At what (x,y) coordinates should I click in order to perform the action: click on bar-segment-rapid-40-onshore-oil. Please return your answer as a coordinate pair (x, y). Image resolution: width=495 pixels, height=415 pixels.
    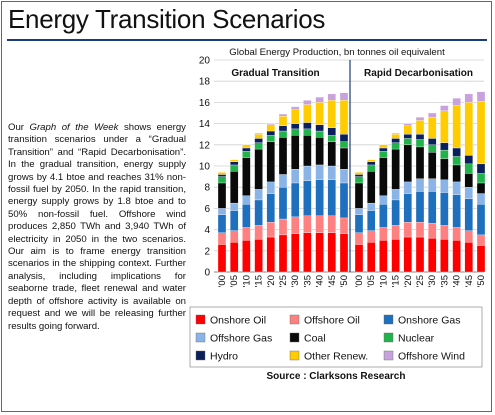
    Looking at the image, I should click on (456, 256).